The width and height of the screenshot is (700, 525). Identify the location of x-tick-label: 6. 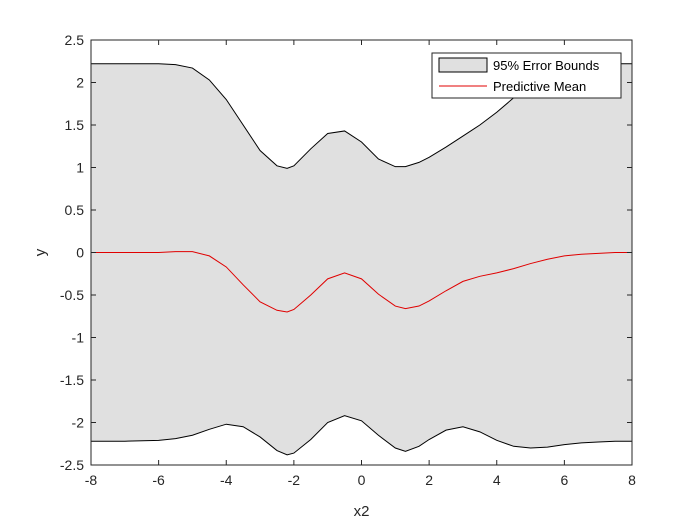
(564, 480).